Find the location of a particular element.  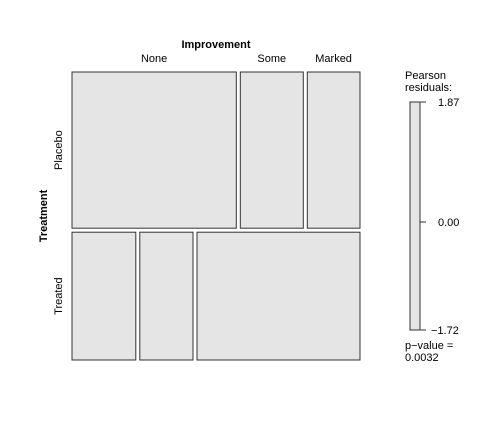

column-label-marked: Marked is located at coordinates (333, 59).